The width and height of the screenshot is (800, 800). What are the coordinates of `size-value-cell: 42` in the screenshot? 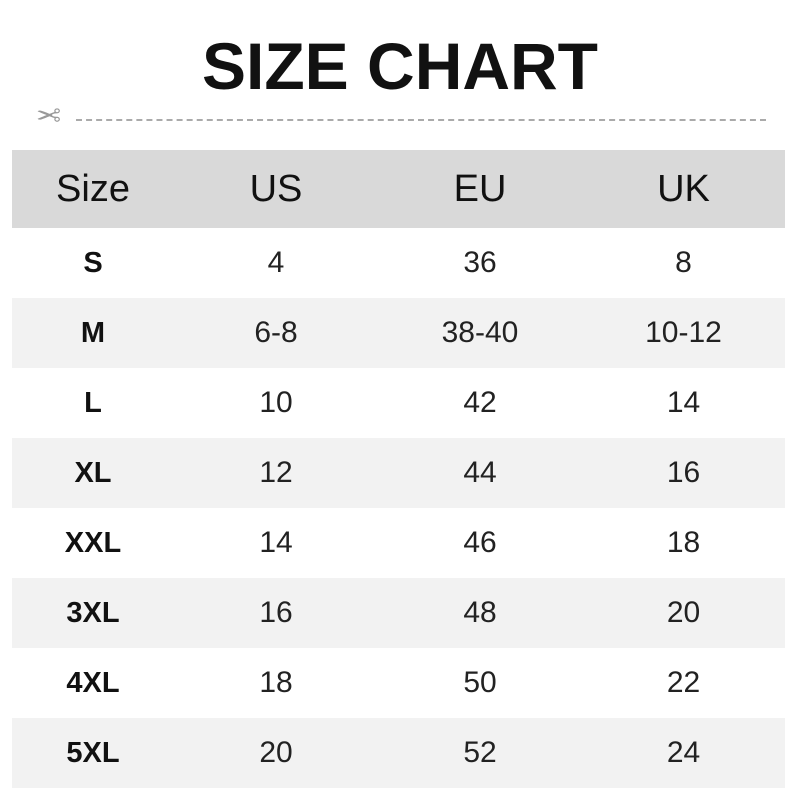 It's located at (480, 402).